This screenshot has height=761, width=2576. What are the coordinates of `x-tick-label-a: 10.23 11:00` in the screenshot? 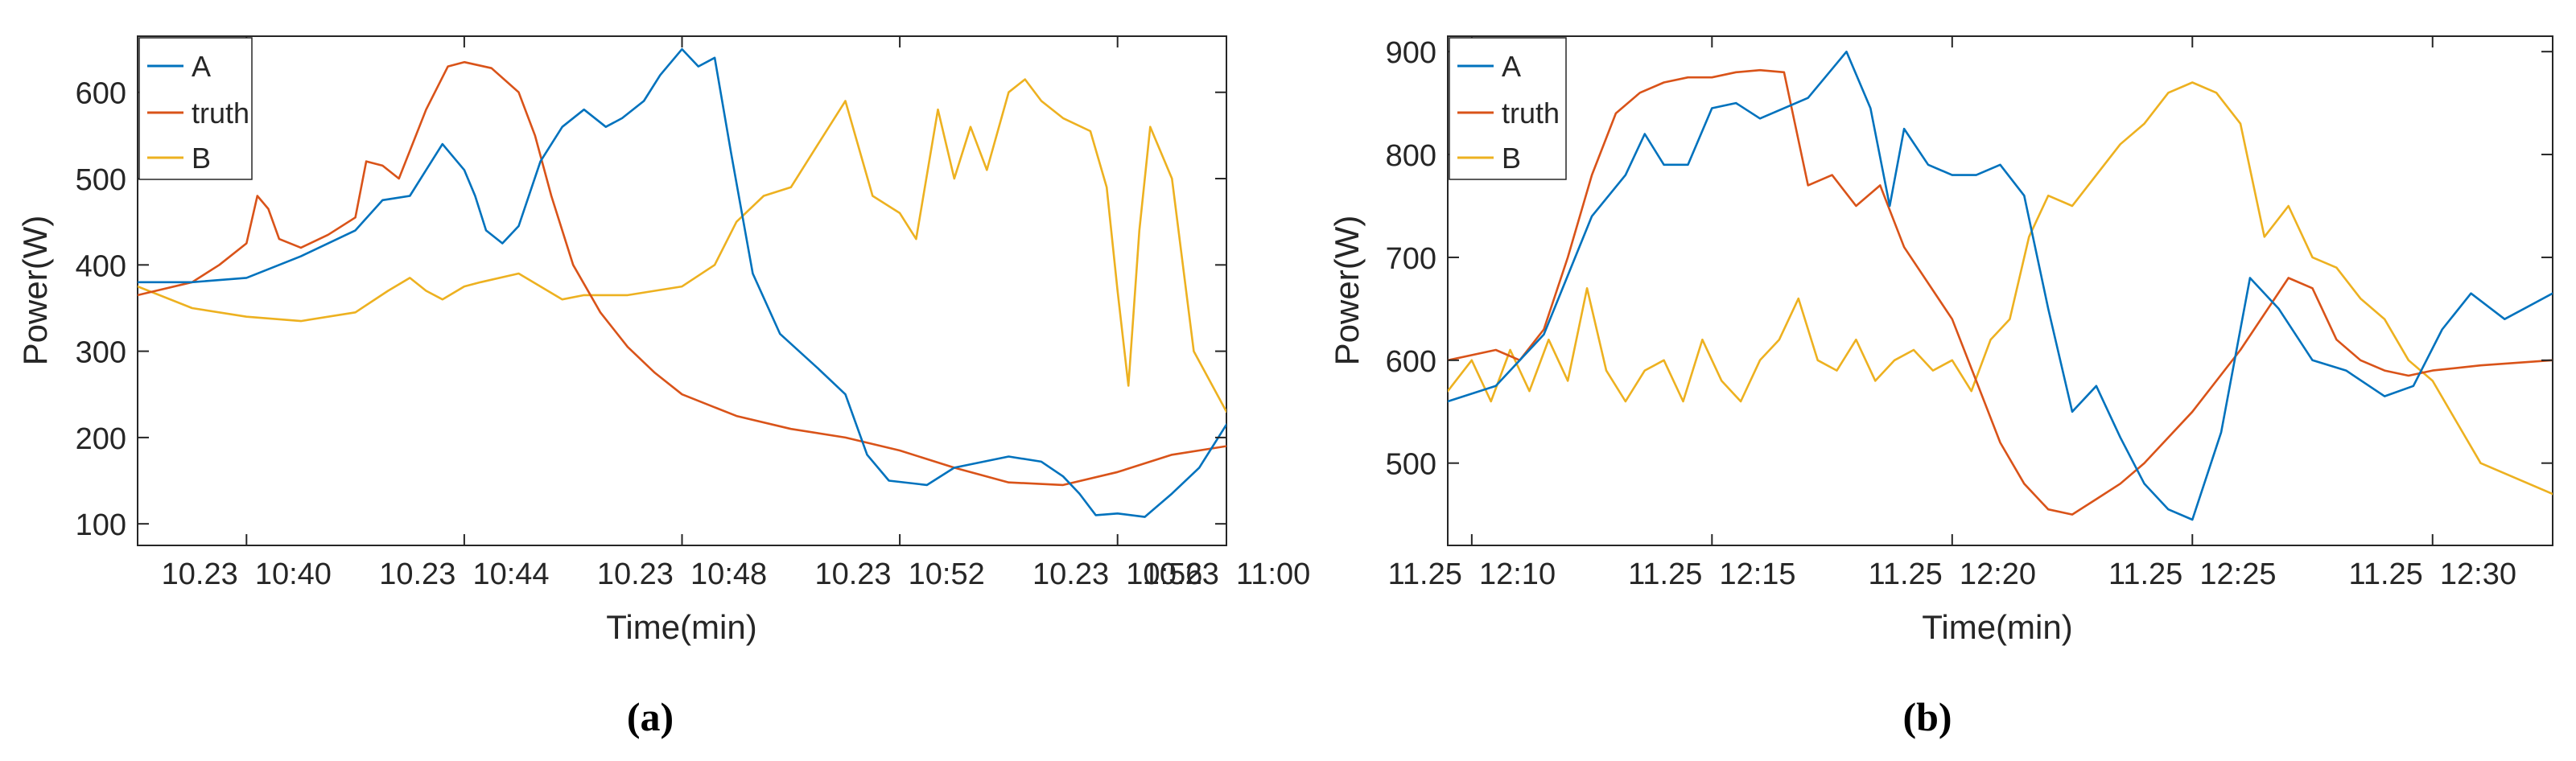 It's located at (1226, 574).